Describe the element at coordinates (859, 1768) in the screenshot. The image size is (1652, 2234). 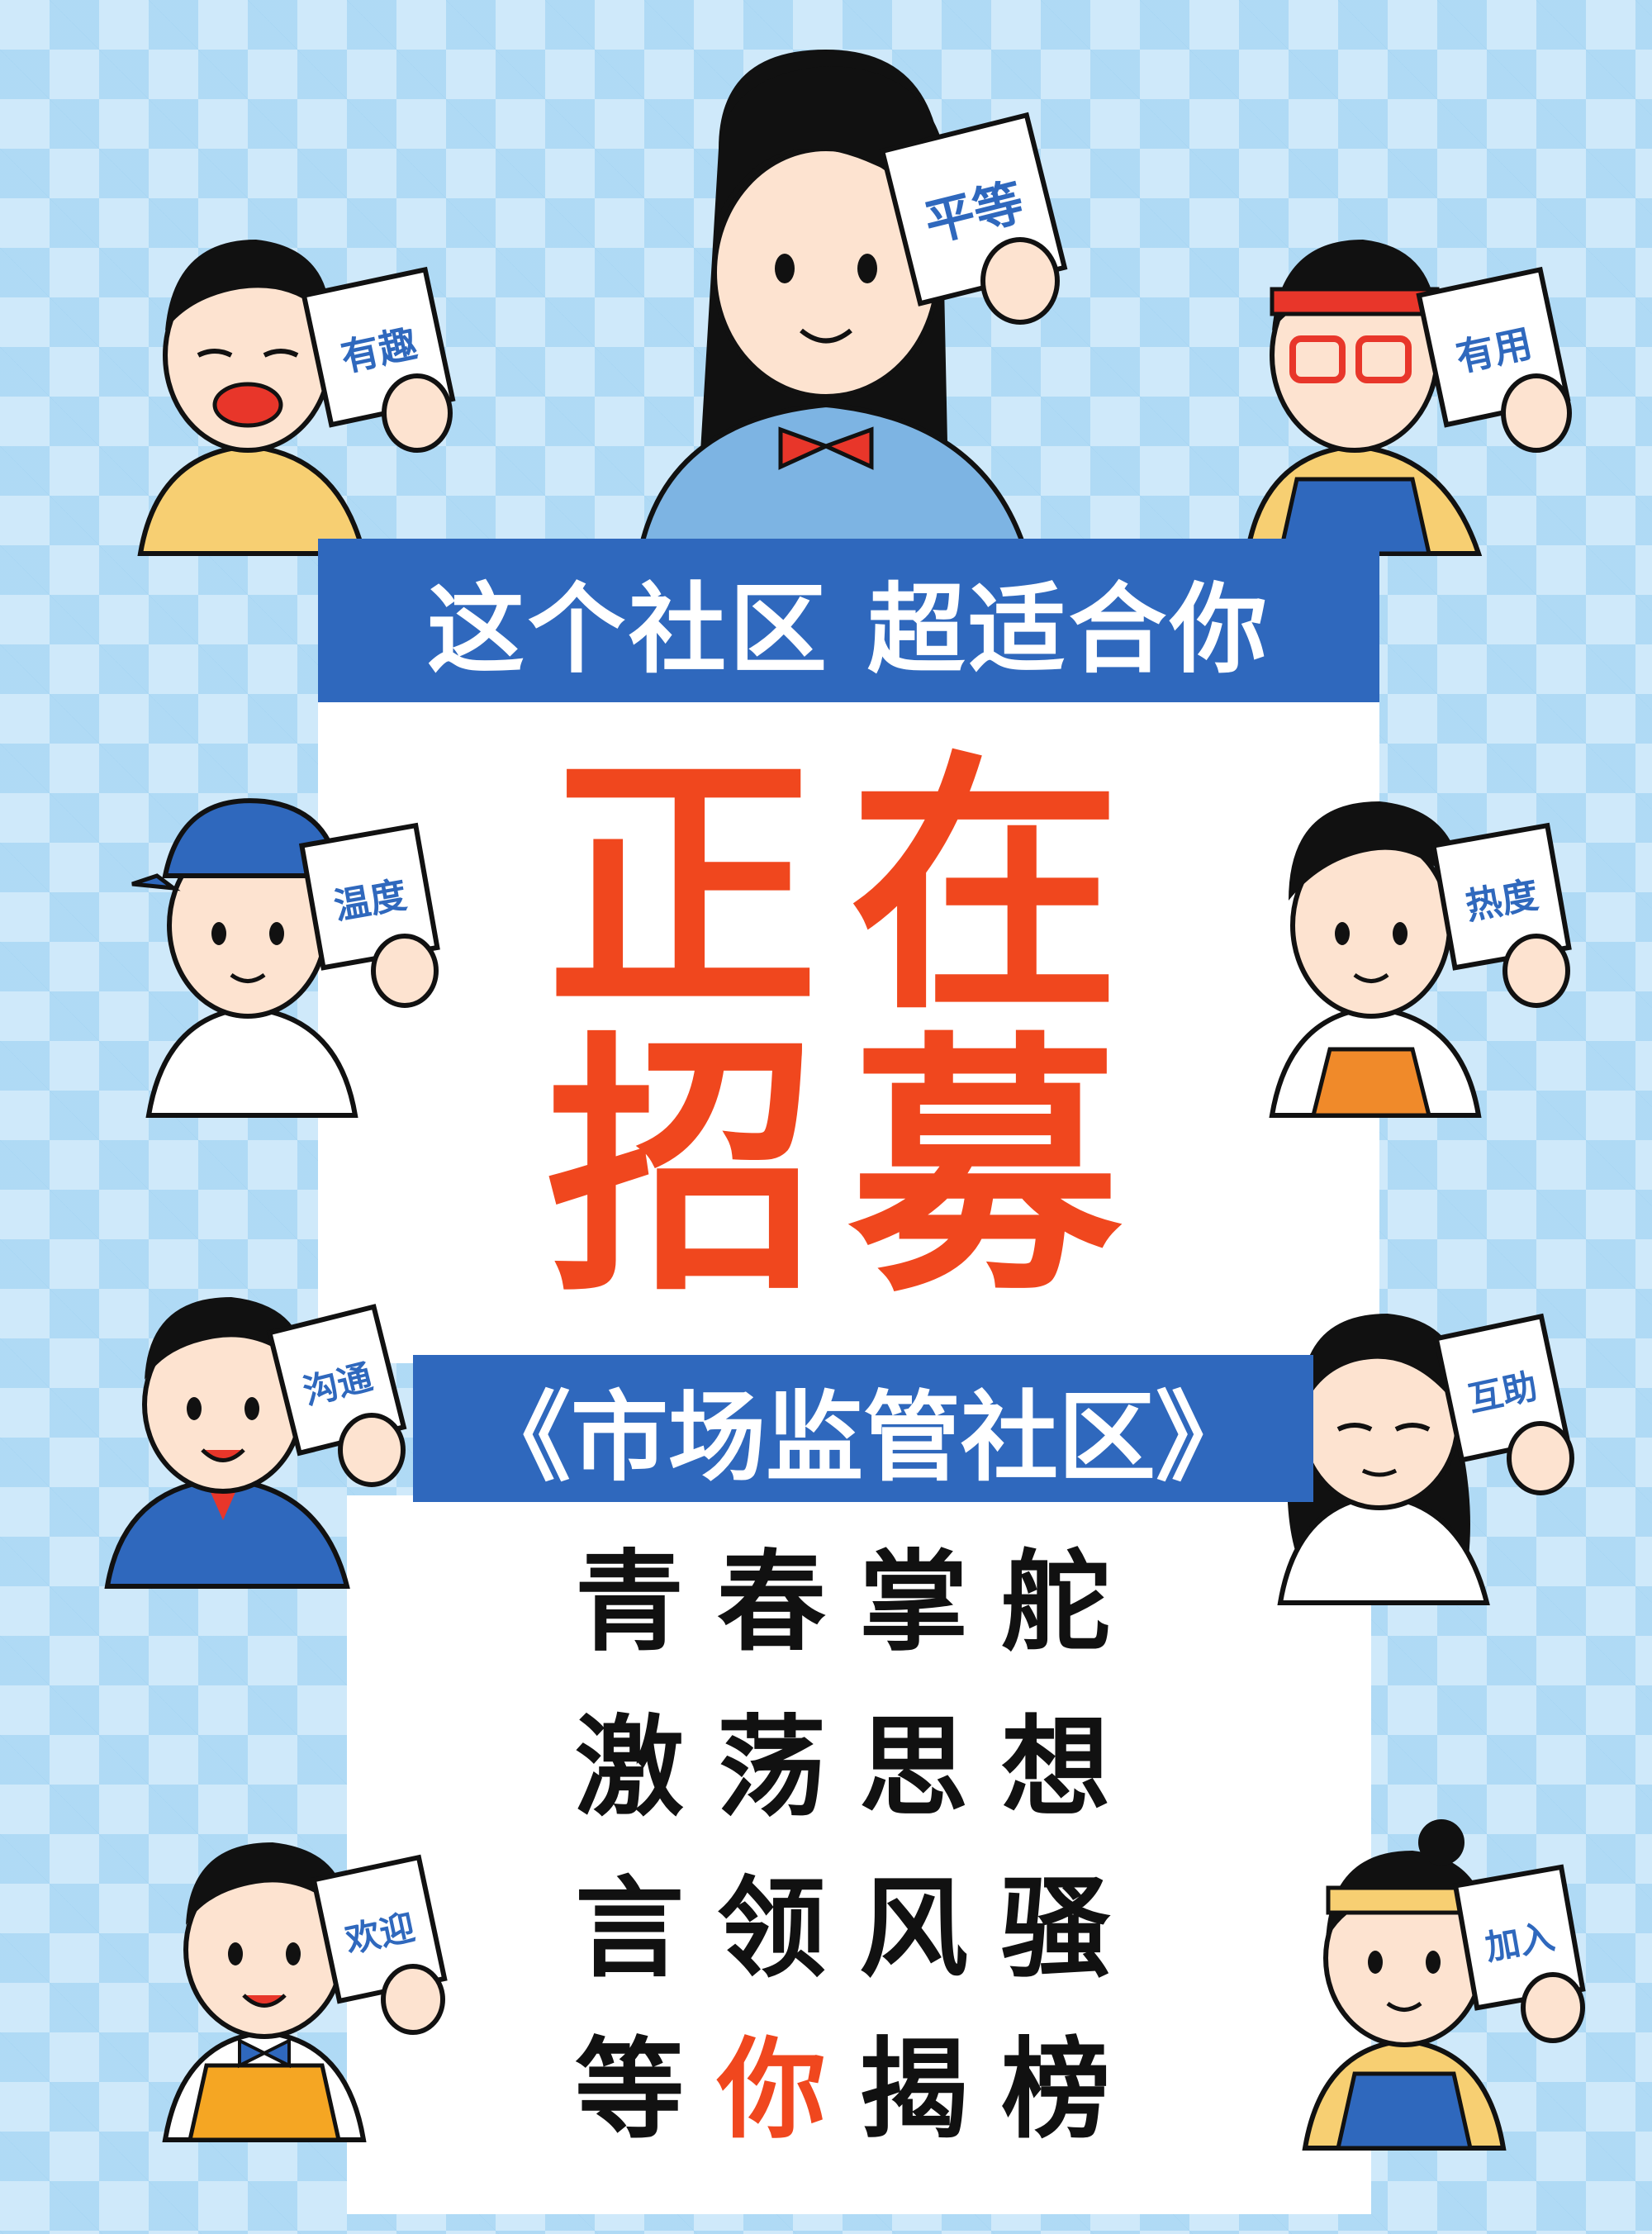
I see `slogan-line-2: 激荡思想` at that location.